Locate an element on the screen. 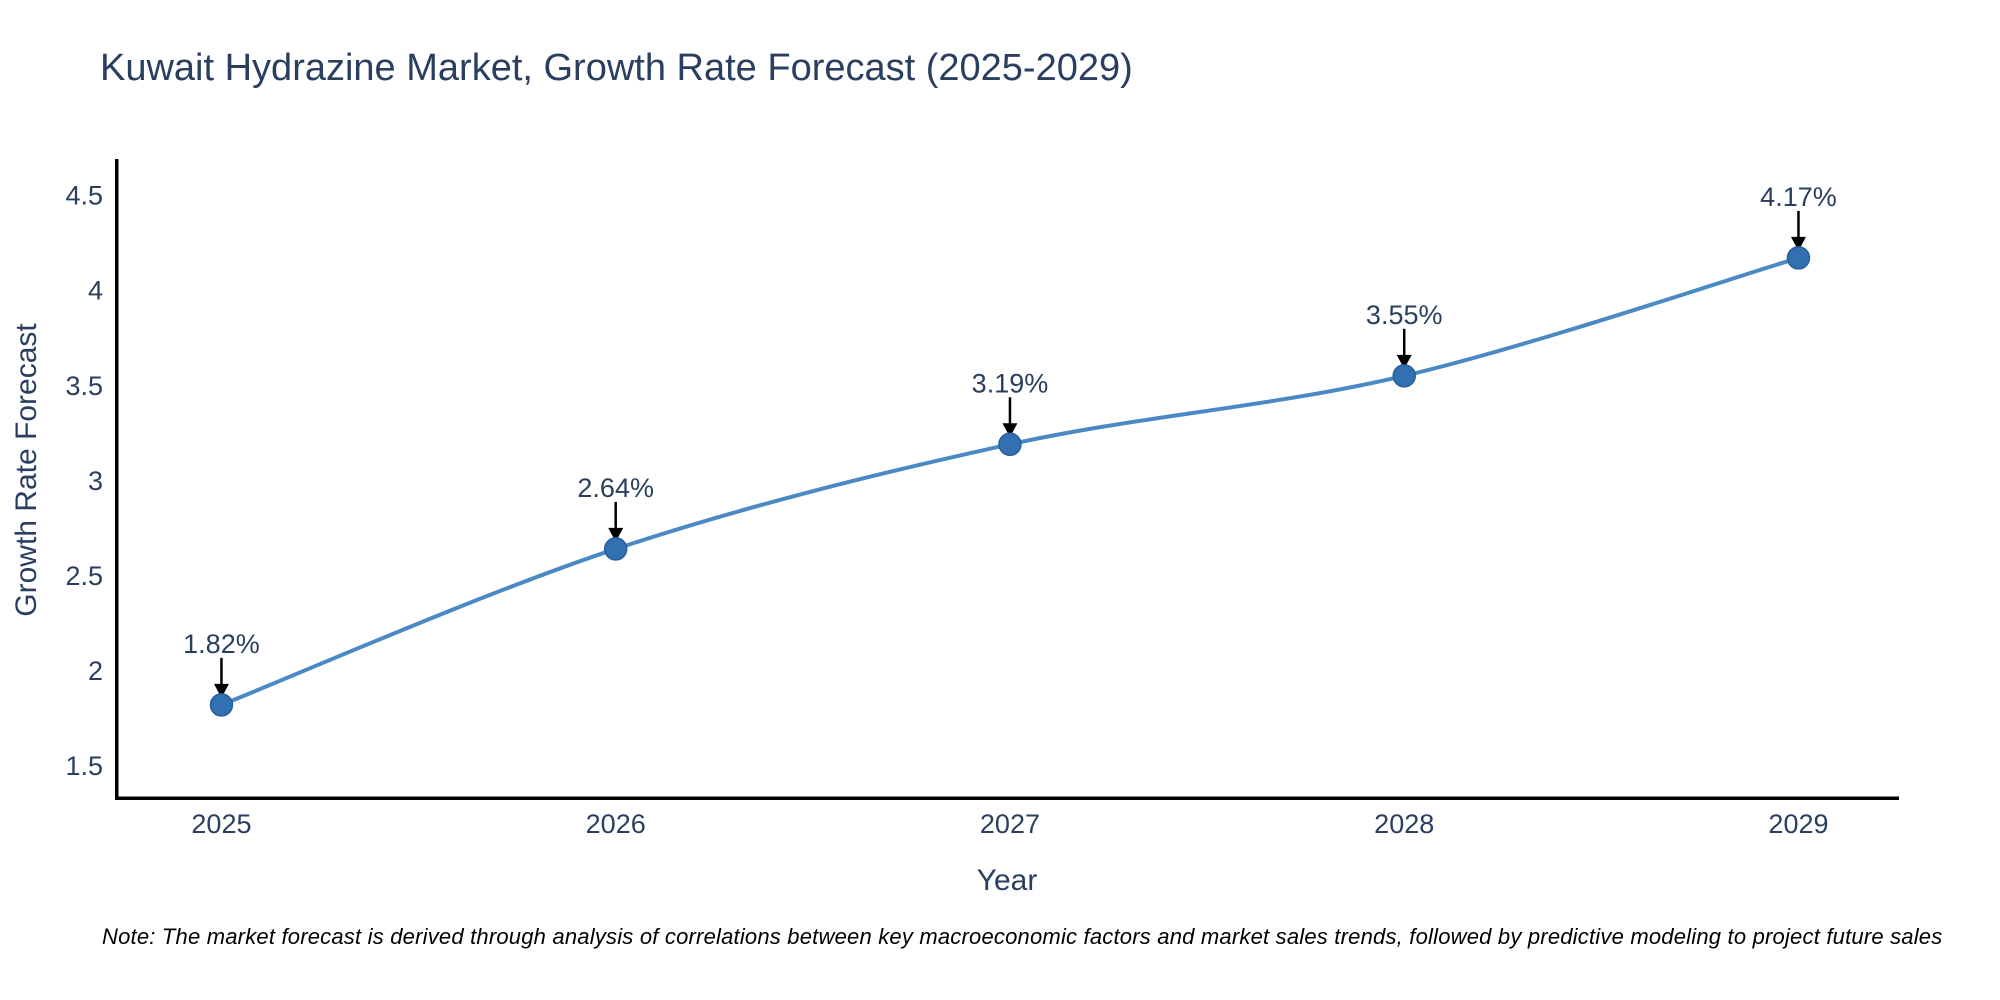  y-tick-label: 2 is located at coordinates (95, 671).